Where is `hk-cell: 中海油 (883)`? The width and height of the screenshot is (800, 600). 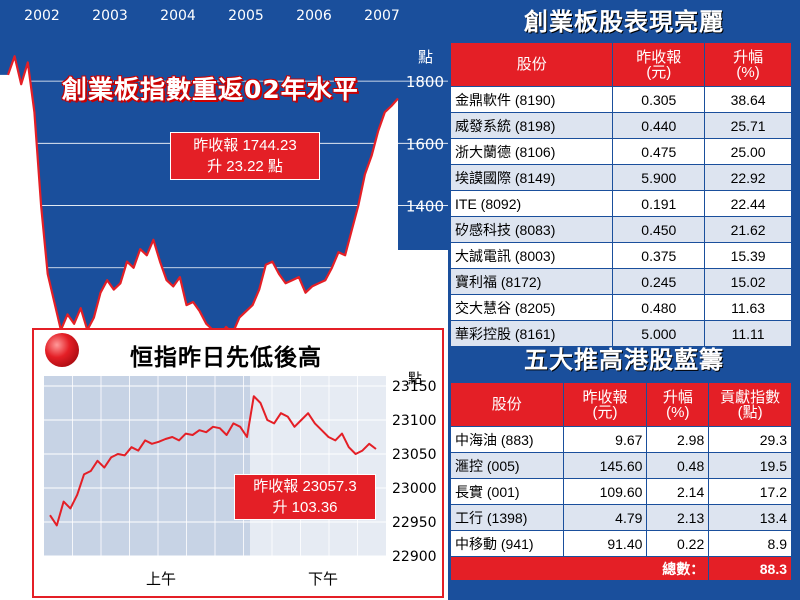
hk-cell: 中海油 (883) is located at coordinates (507, 439).